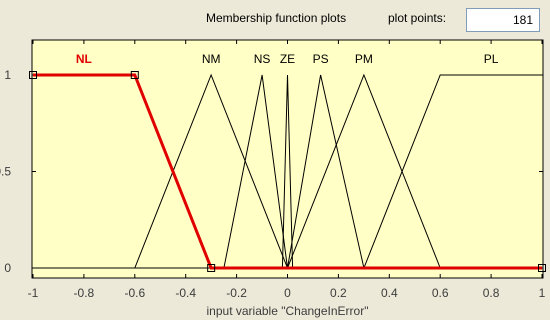  Describe the element at coordinates (185, 293) in the screenshot. I see `x-tick-label: -0.4` at that location.